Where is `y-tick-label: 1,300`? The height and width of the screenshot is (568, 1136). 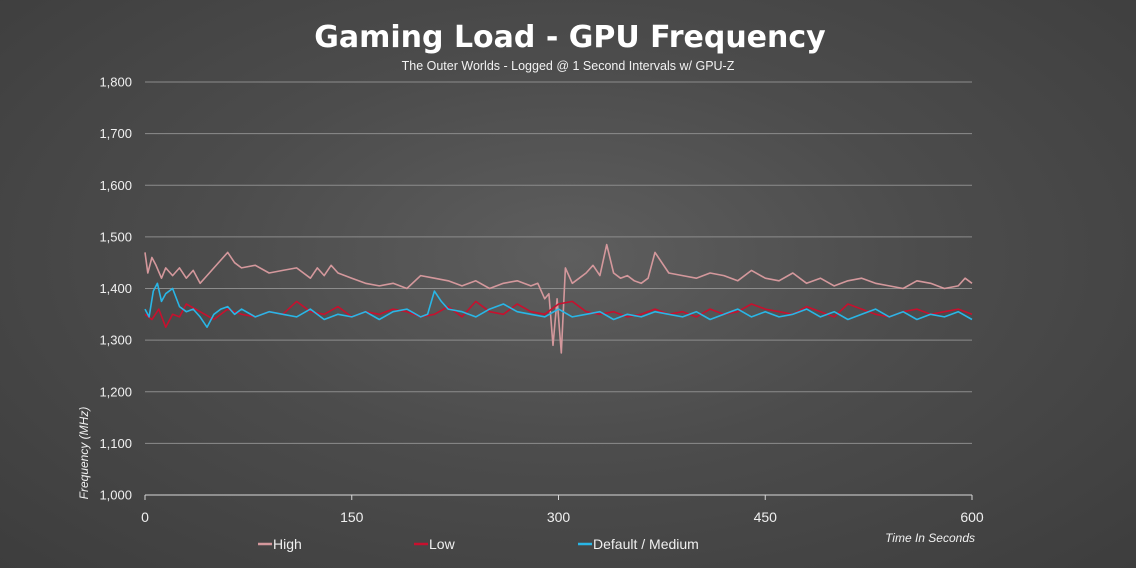 y-tick-label: 1,300 is located at coordinates (115, 340).